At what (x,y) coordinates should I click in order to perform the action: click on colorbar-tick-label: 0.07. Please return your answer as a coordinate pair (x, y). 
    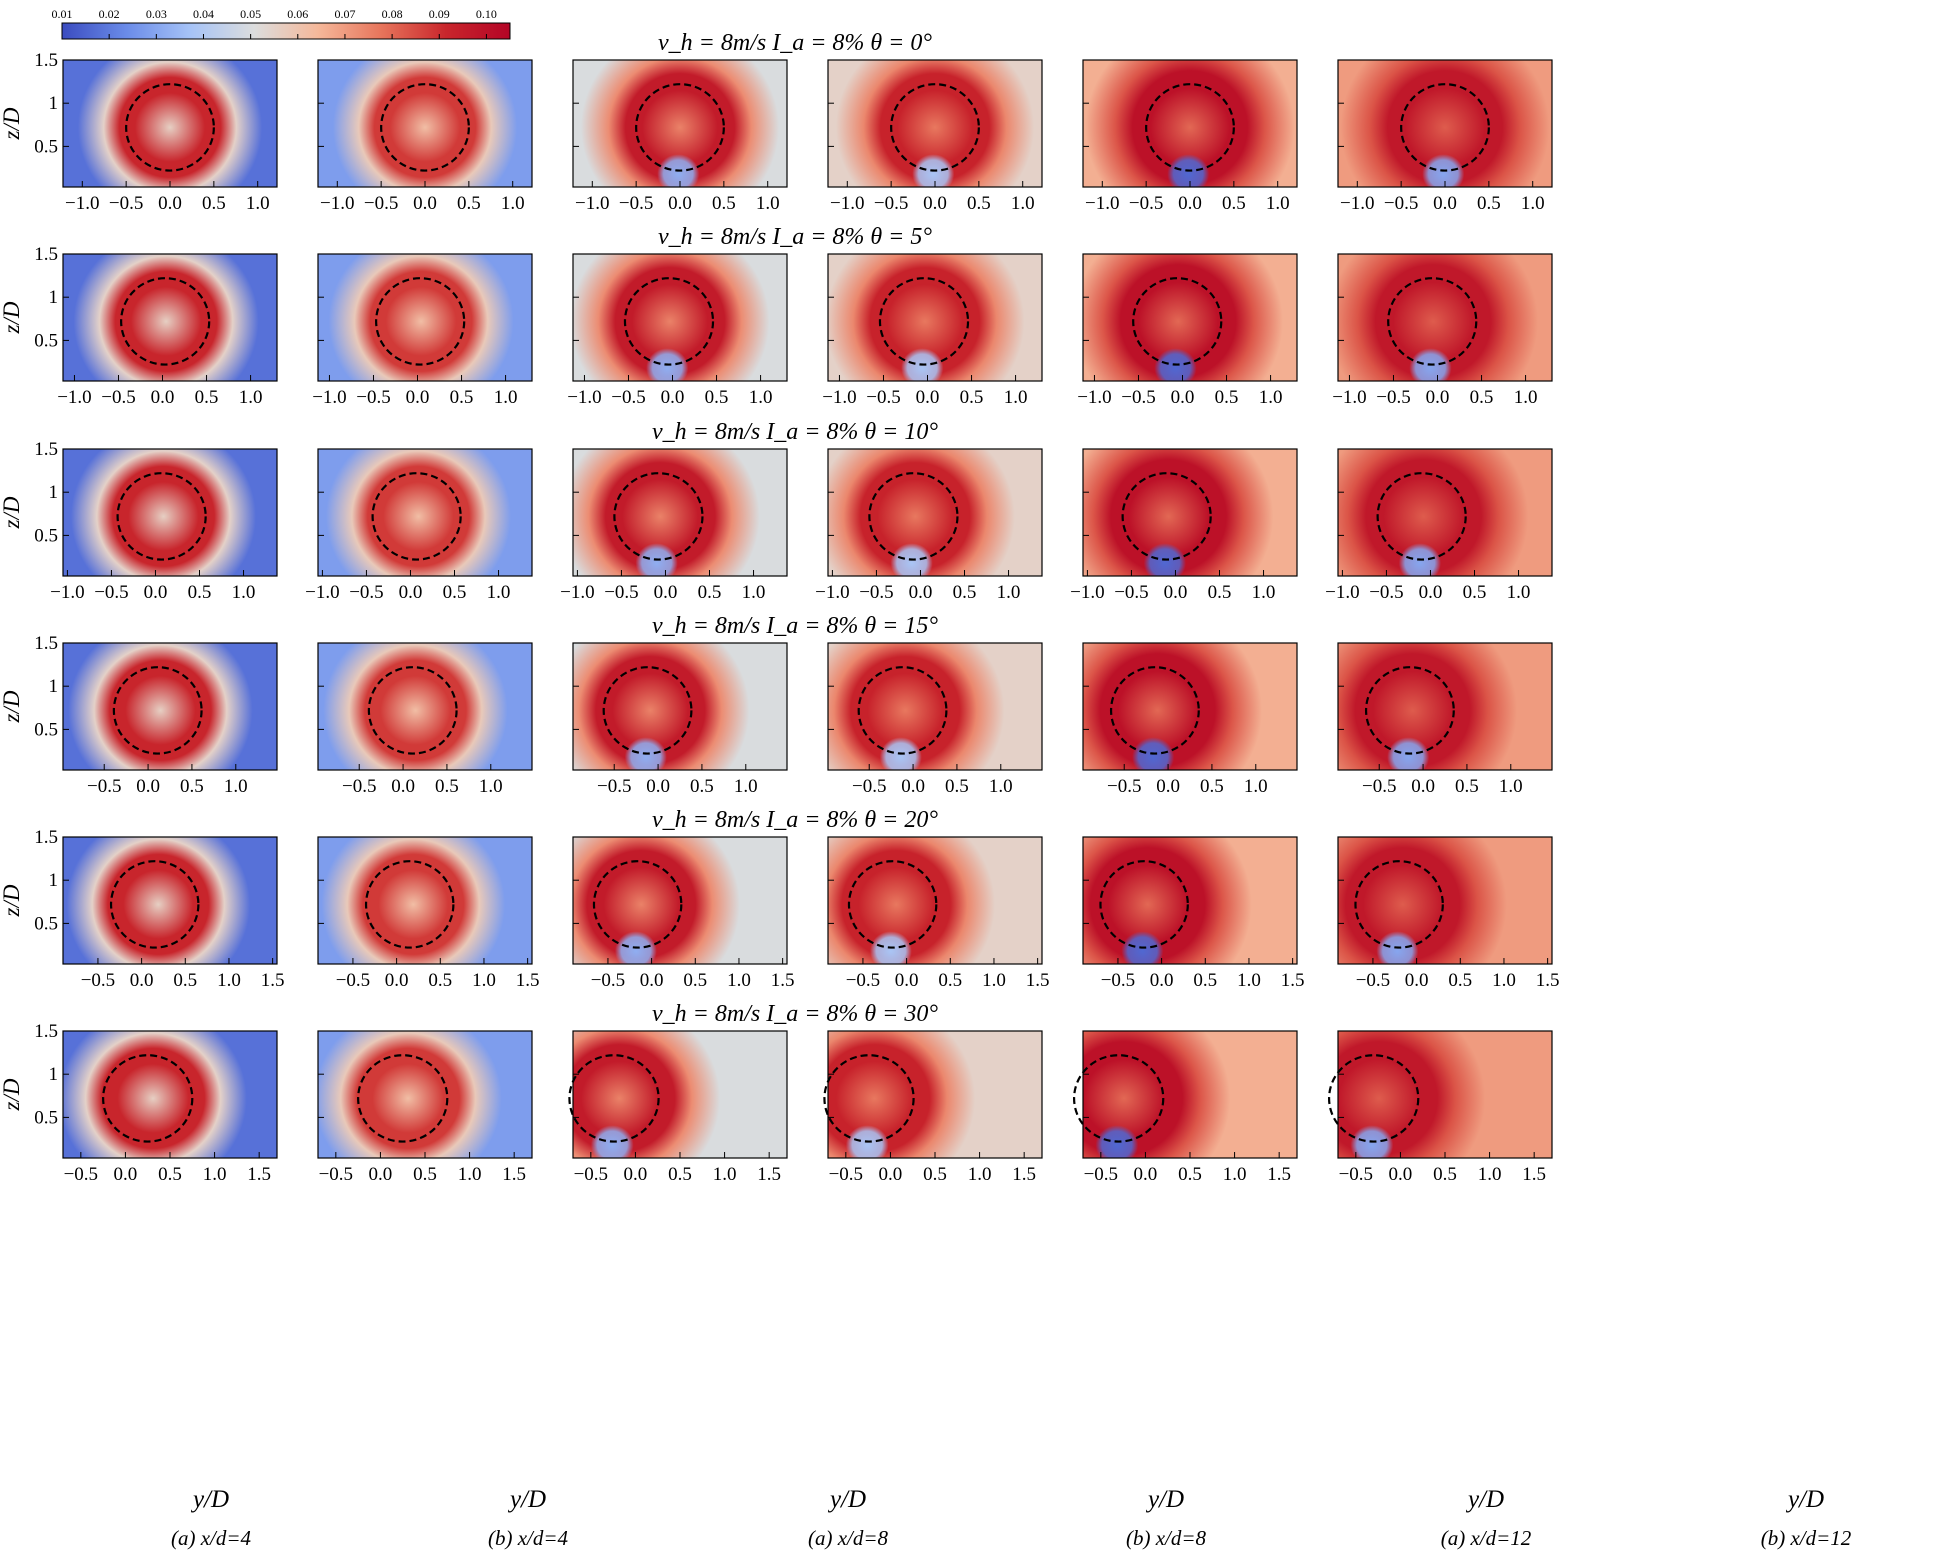
    Looking at the image, I should click on (344, 14).